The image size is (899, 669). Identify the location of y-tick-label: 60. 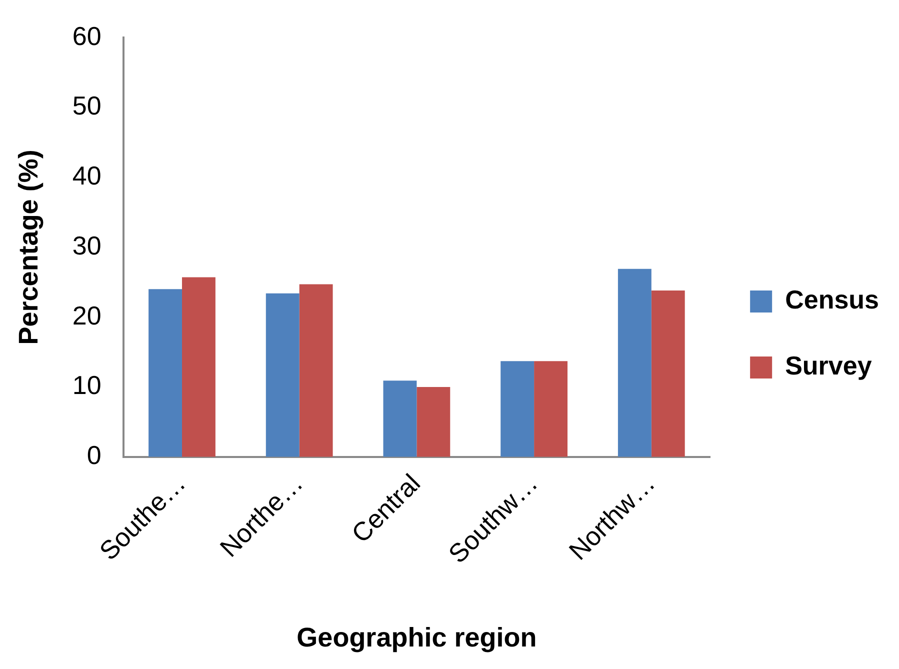
(87, 35).